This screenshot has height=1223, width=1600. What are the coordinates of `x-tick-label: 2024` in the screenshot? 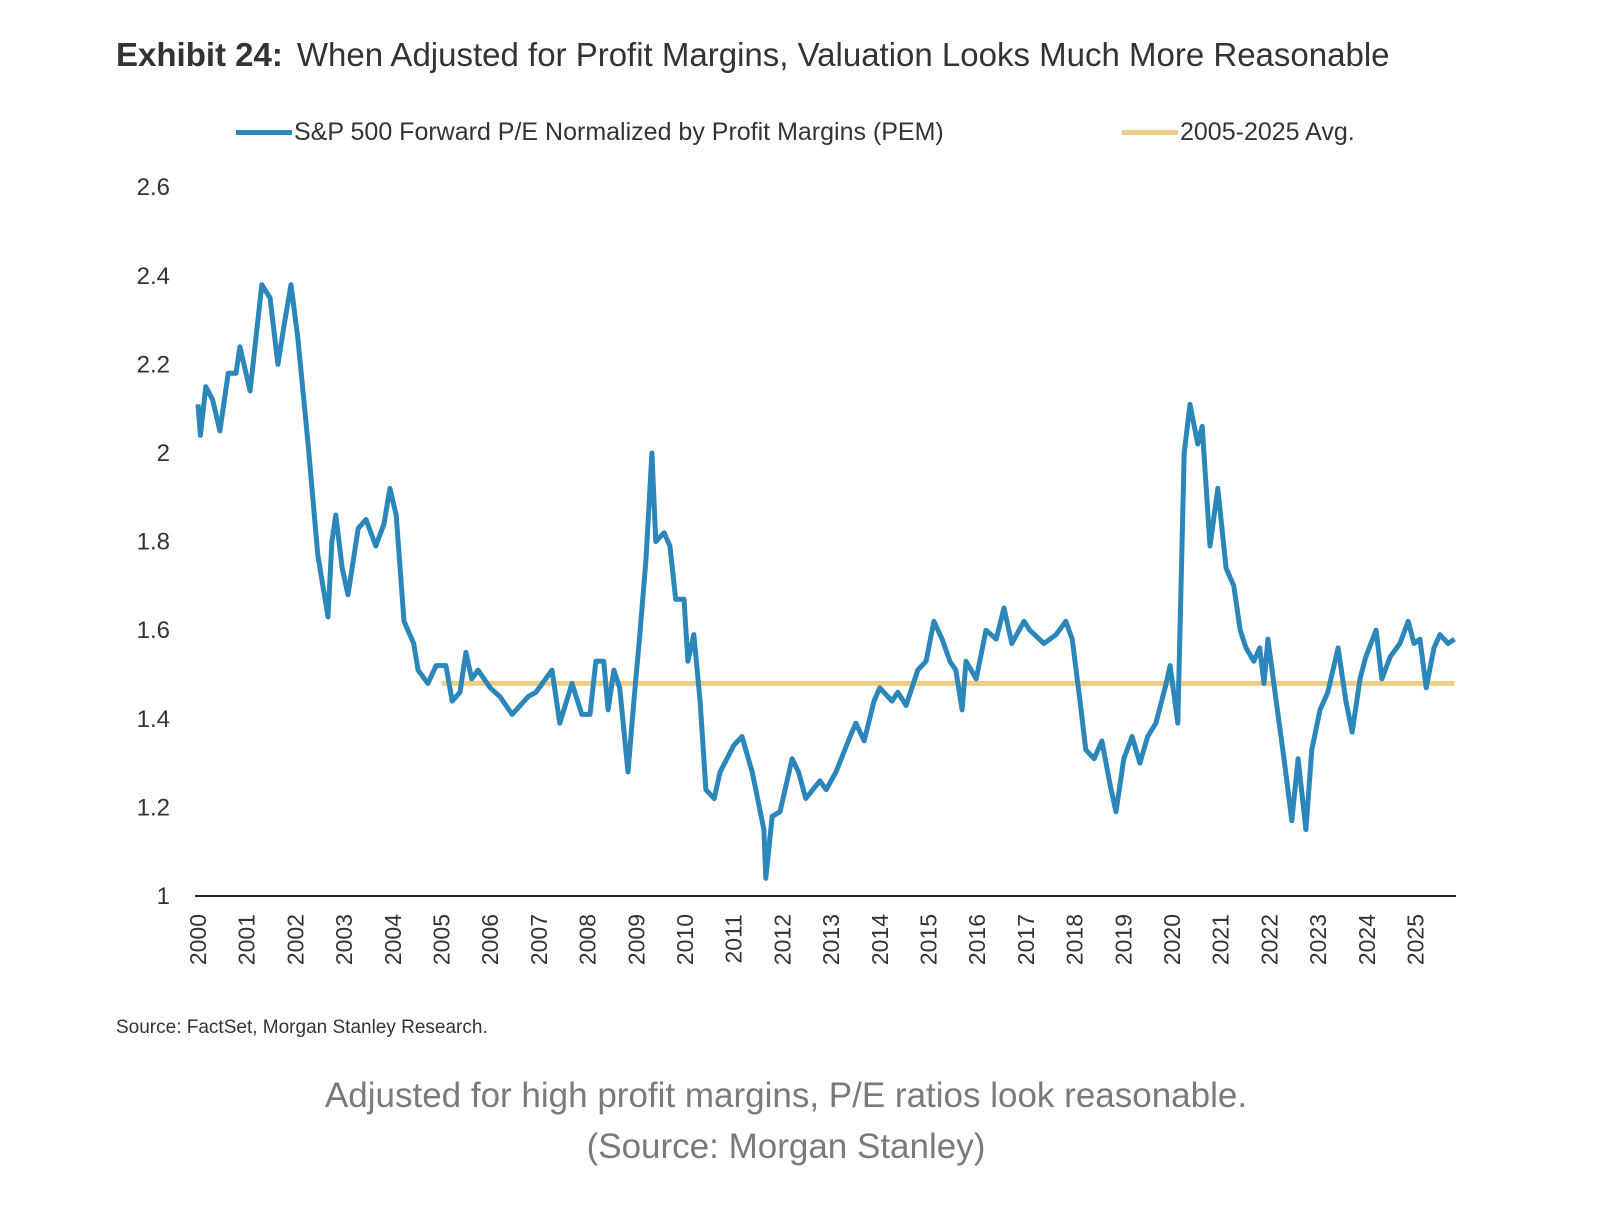 It's located at (1367, 939).